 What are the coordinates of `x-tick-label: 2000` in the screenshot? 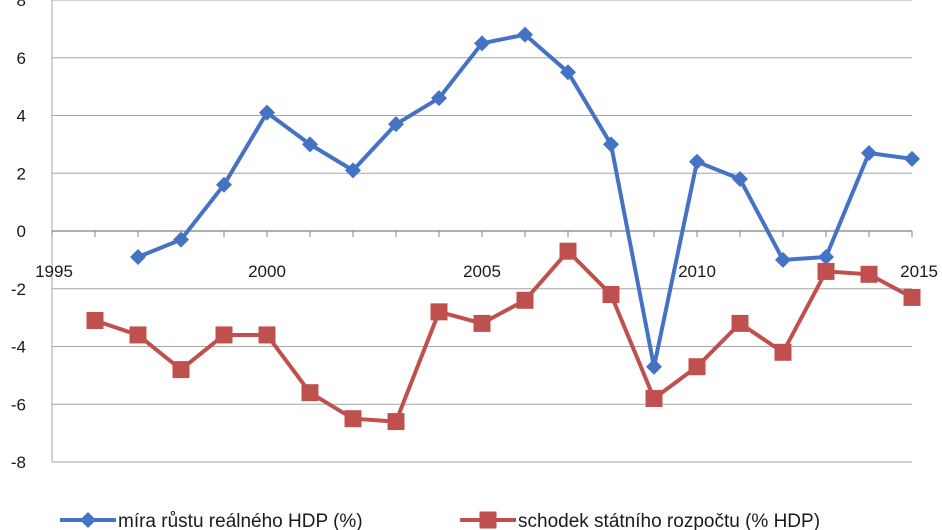 It's located at (267, 271).